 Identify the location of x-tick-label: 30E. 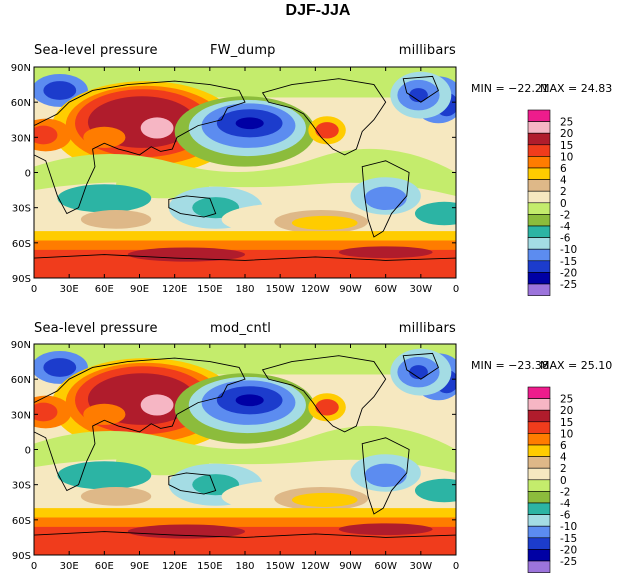
(69, 566).